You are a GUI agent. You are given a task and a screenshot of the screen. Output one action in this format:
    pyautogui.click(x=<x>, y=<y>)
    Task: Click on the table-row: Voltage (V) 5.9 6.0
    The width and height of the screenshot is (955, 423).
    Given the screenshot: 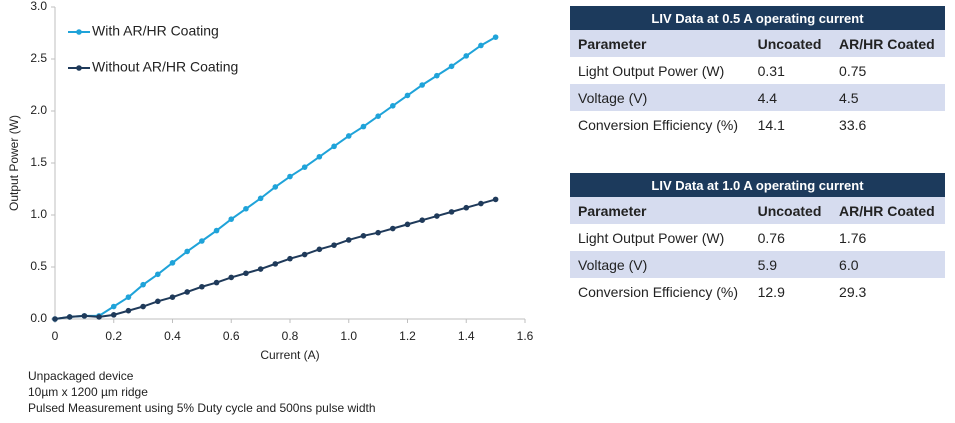 What is the action you would take?
    pyautogui.click(x=757, y=264)
    